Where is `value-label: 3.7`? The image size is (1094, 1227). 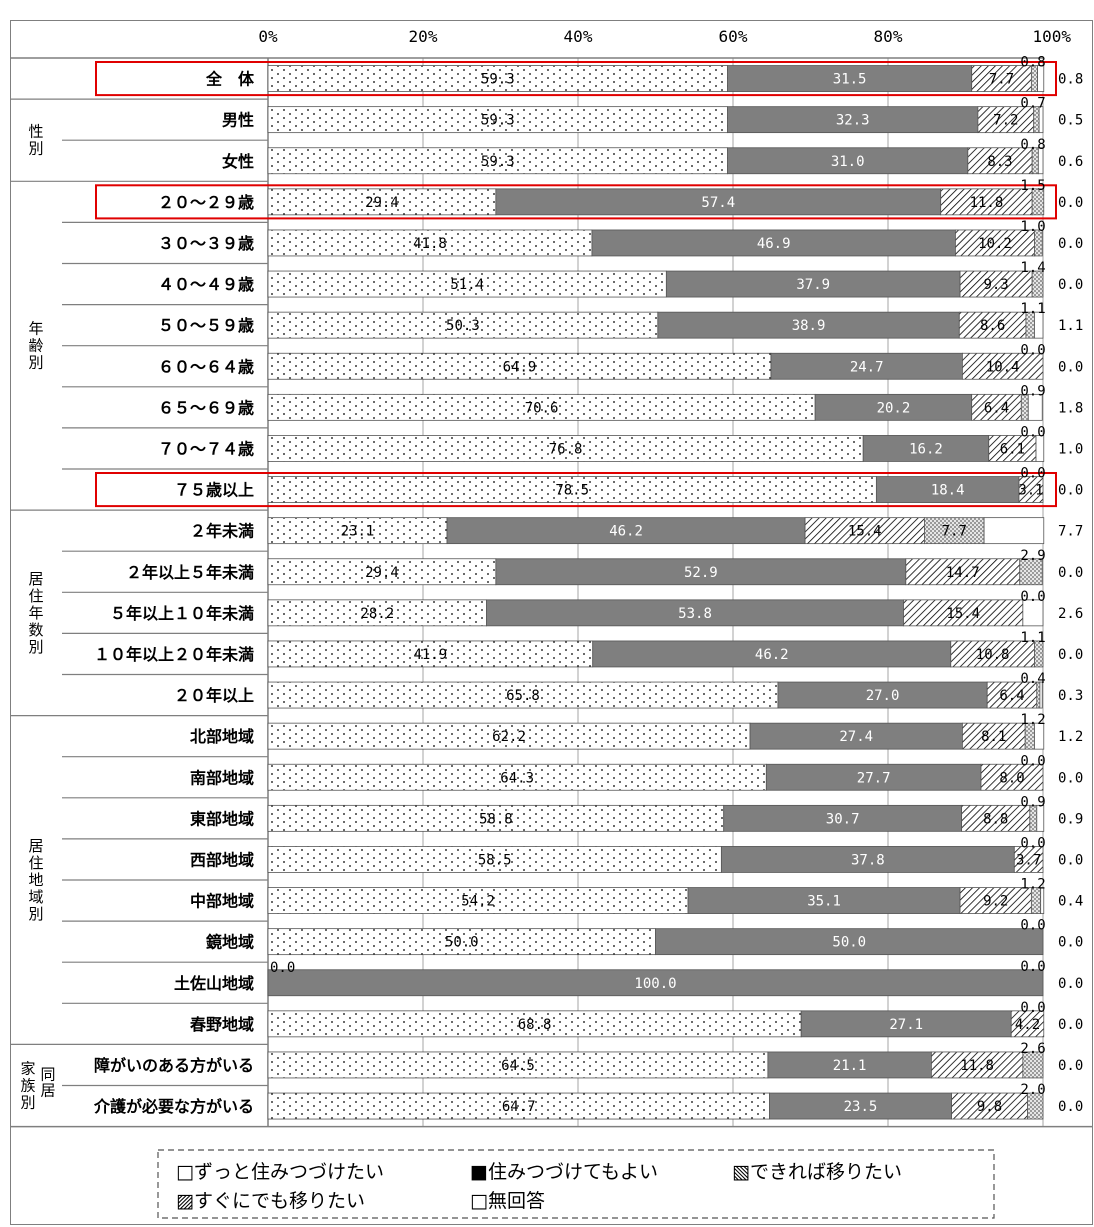
value-label: 3.7 is located at coordinates (1028, 860).